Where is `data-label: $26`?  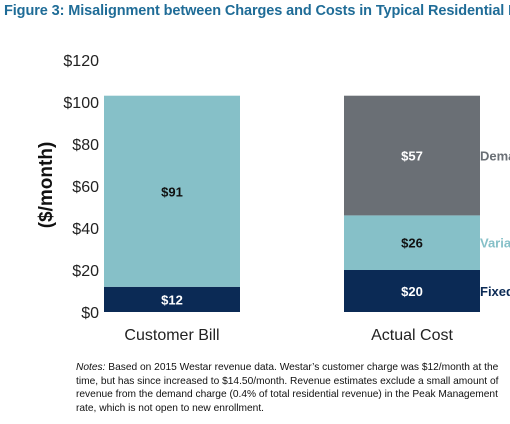
data-label: $26 is located at coordinates (412, 243).